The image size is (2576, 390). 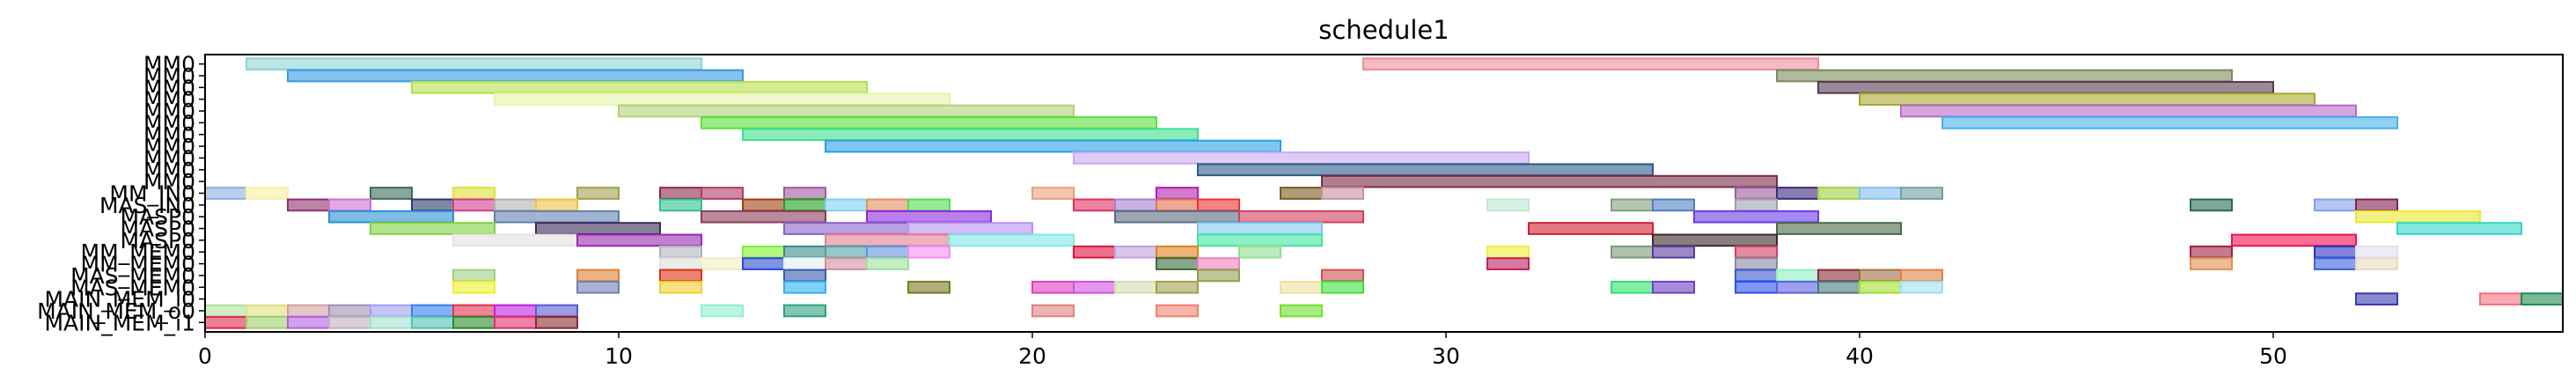 I want to click on x-axis: 0 10 20 30 40 50, so click(x=1242, y=350).